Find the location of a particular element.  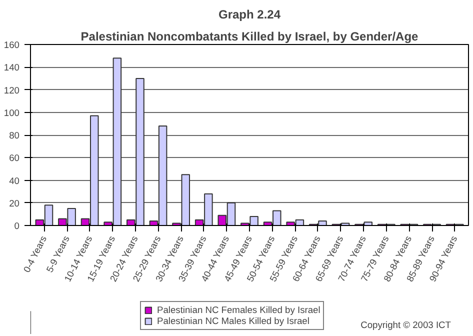

y-tick-label: 20 is located at coordinates (14, 203).